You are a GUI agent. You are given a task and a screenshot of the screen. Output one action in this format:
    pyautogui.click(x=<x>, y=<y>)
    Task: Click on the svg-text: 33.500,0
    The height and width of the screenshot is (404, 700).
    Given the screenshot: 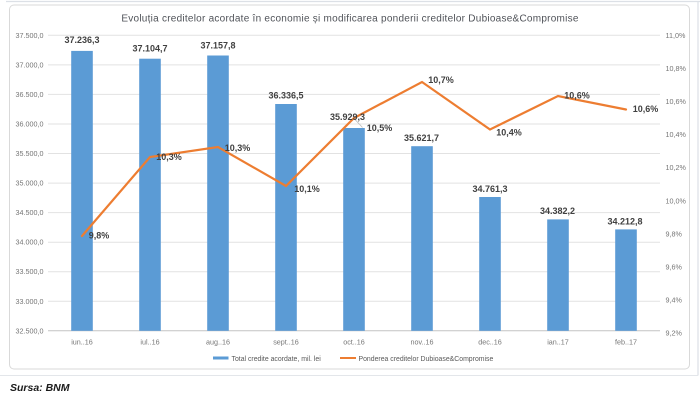 What is the action you would take?
    pyautogui.click(x=30, y=271)
    